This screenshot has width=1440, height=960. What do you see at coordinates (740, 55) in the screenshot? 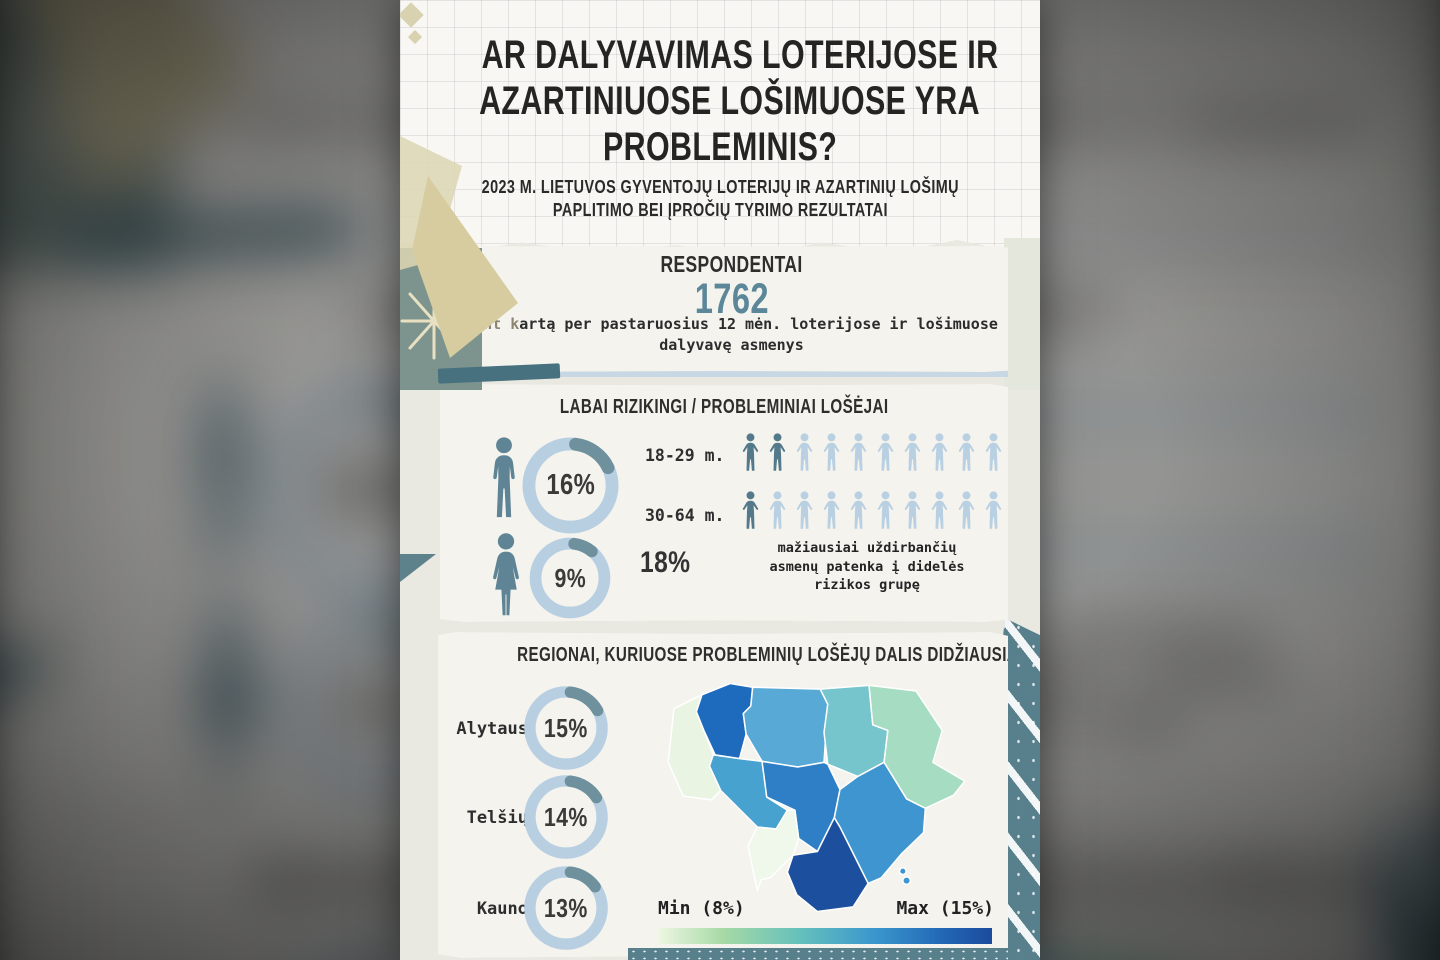
I see `title-line1: AR DALYVAVIMAS LOTERIJOSE IR` at bounding box center [740, 55].